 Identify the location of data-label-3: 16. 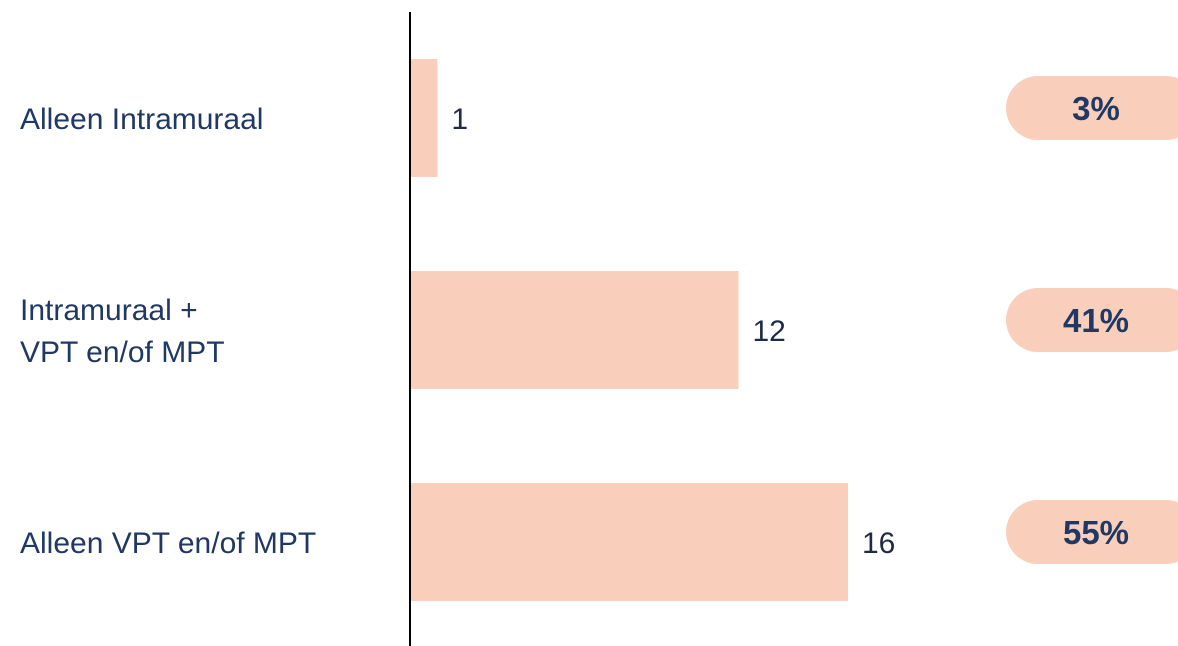
(878, 543).